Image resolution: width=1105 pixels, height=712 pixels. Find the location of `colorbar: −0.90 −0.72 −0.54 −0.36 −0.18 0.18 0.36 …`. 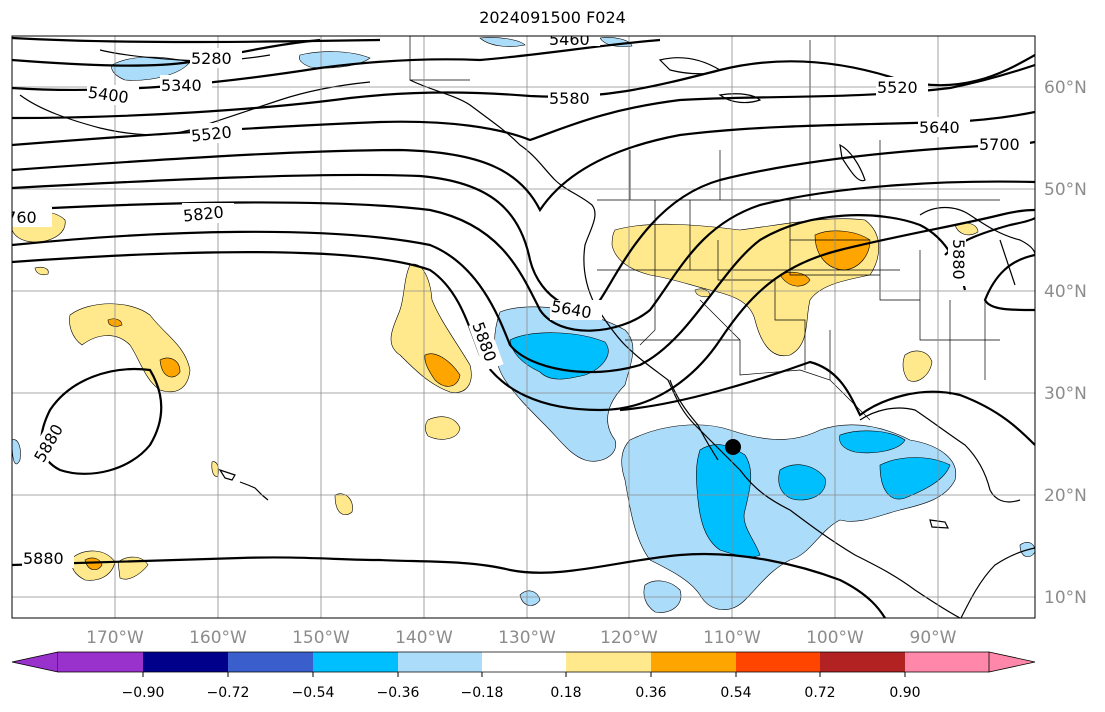

colorbar: −0.90 −0.72 −0.54 −0.36 −0.18 0.18 0.36 … is located at coordinates (523, 676).